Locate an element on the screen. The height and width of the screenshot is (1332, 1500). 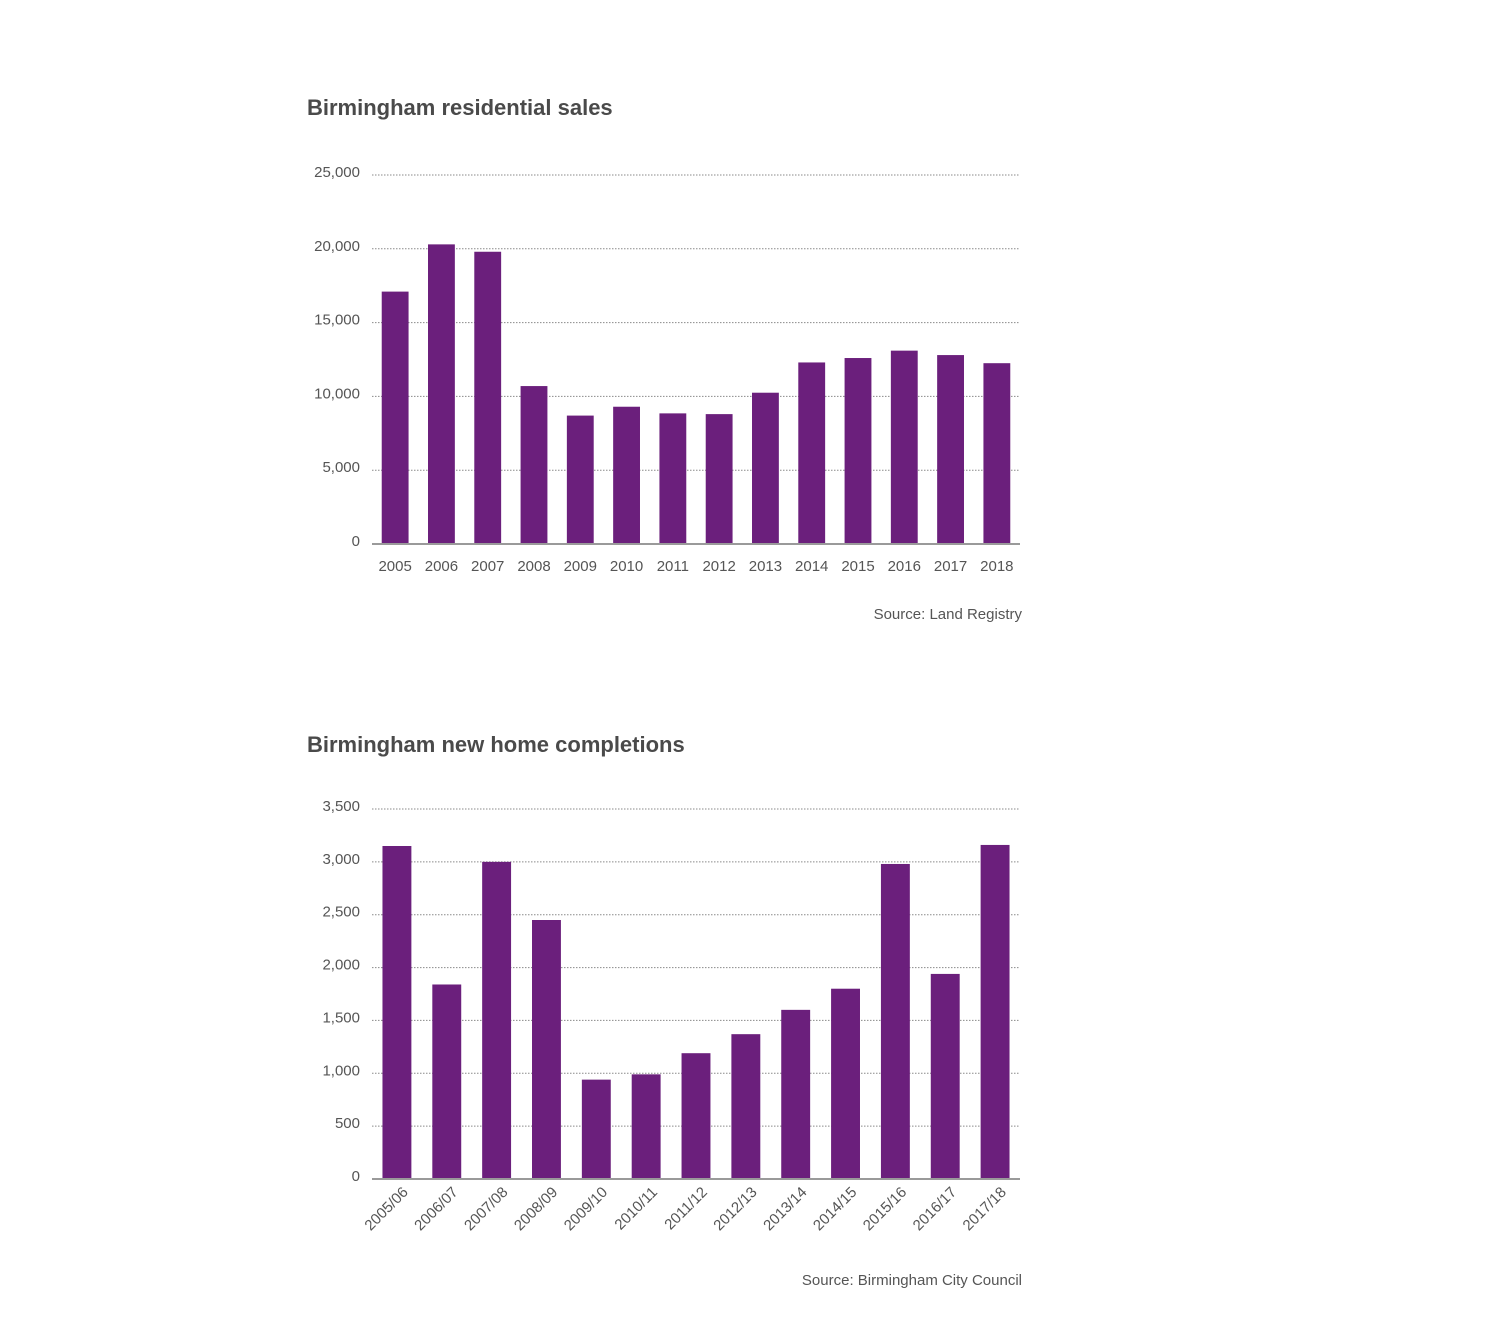
y-tick-label: 3,000 is located at coordinates (341, 859).